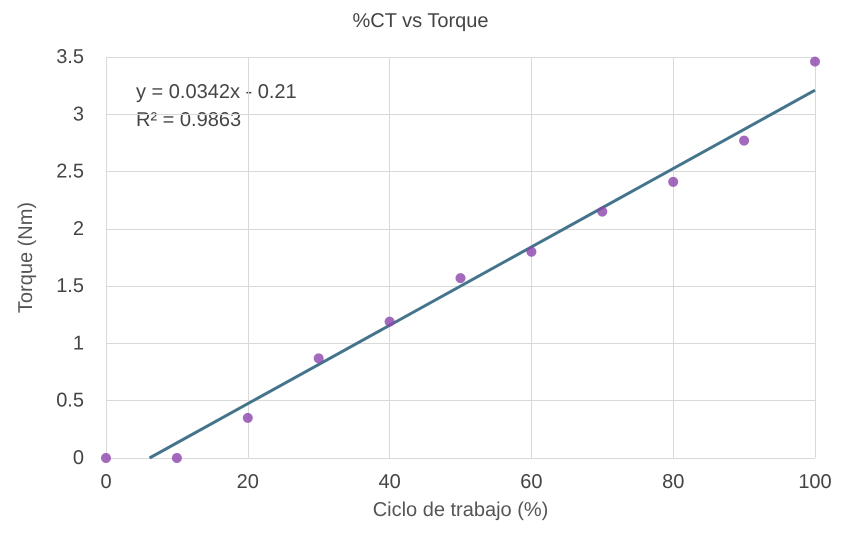 The width and height of the screenshot is (841, 541). I want to click on y-tick-label: 0.5, so click(70, 401).